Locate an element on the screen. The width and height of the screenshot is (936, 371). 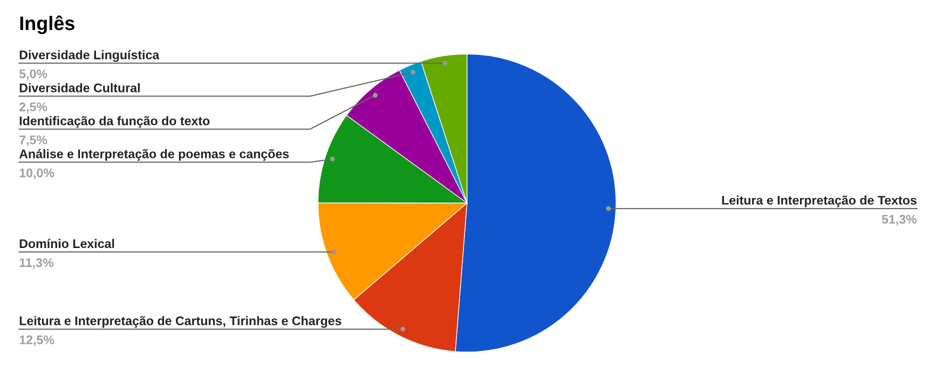
data-label: 10,0% is located at coordinates (37, 174).